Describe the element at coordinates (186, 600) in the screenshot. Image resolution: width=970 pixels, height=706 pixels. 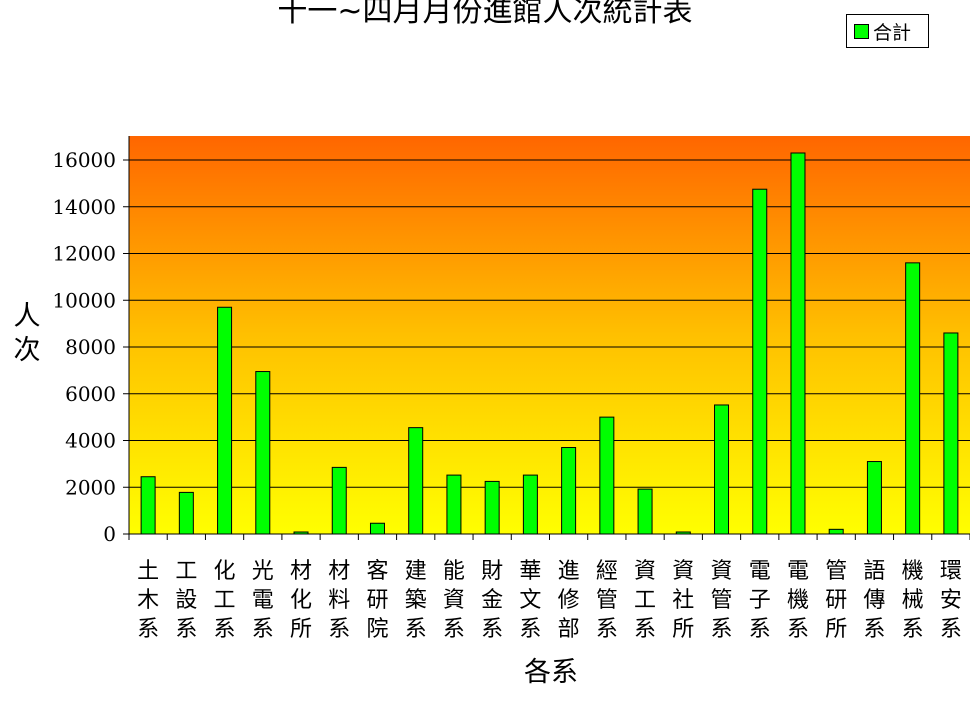
I see `x-tick-label: 工設系` at that location.